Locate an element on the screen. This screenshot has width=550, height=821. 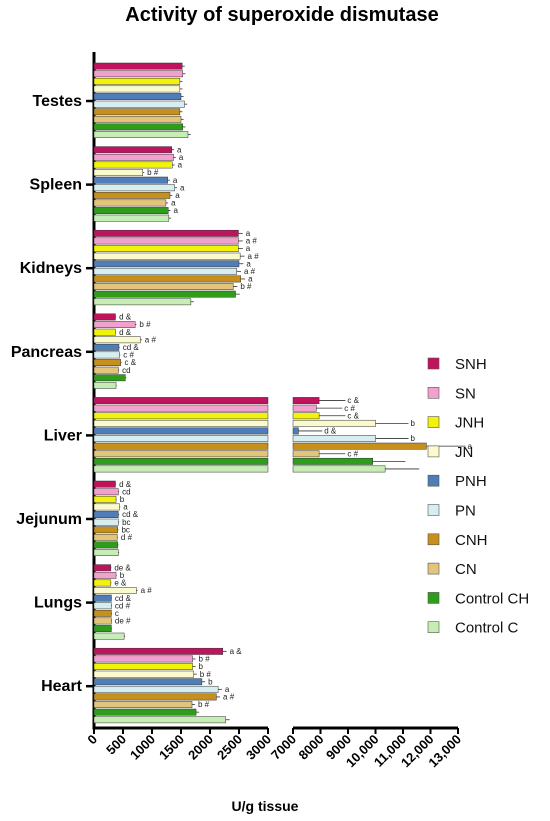
legend-label: PNH is located at coordinates (471, 481).